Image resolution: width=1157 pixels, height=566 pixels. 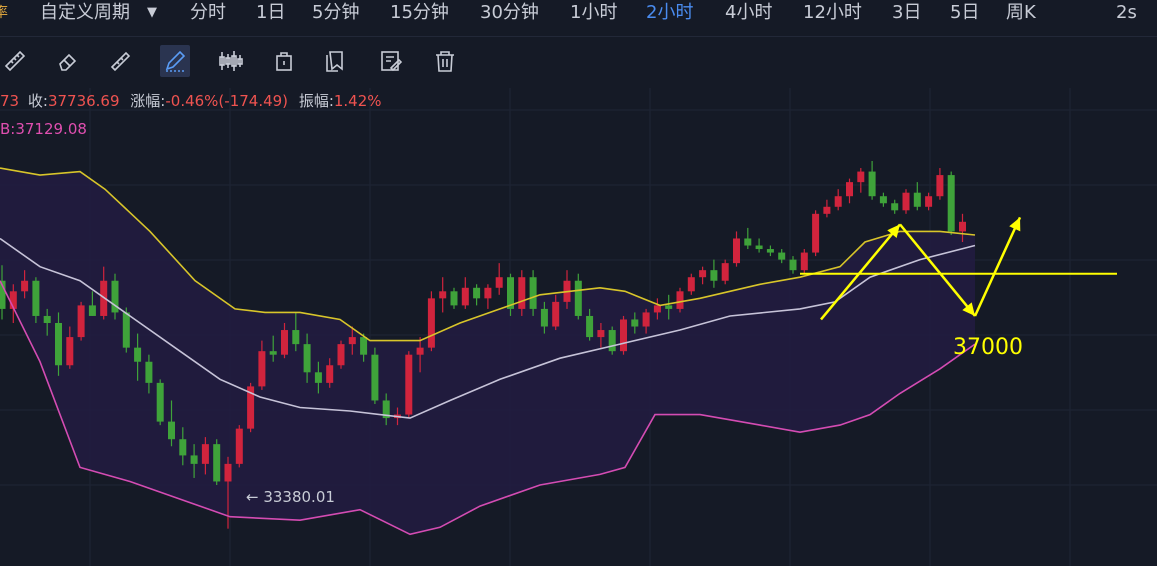 I want to click on tf-15m: 15分钟, so click(x=419, y=12).